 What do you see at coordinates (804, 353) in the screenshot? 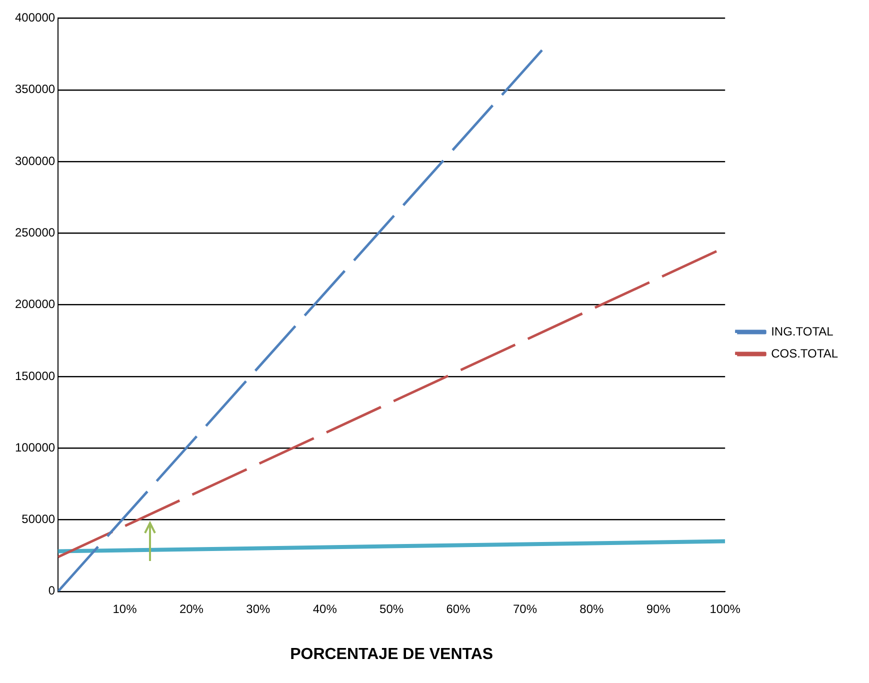
I see `legend-label: COS.TOTAL` at bounding box center [804, 353].